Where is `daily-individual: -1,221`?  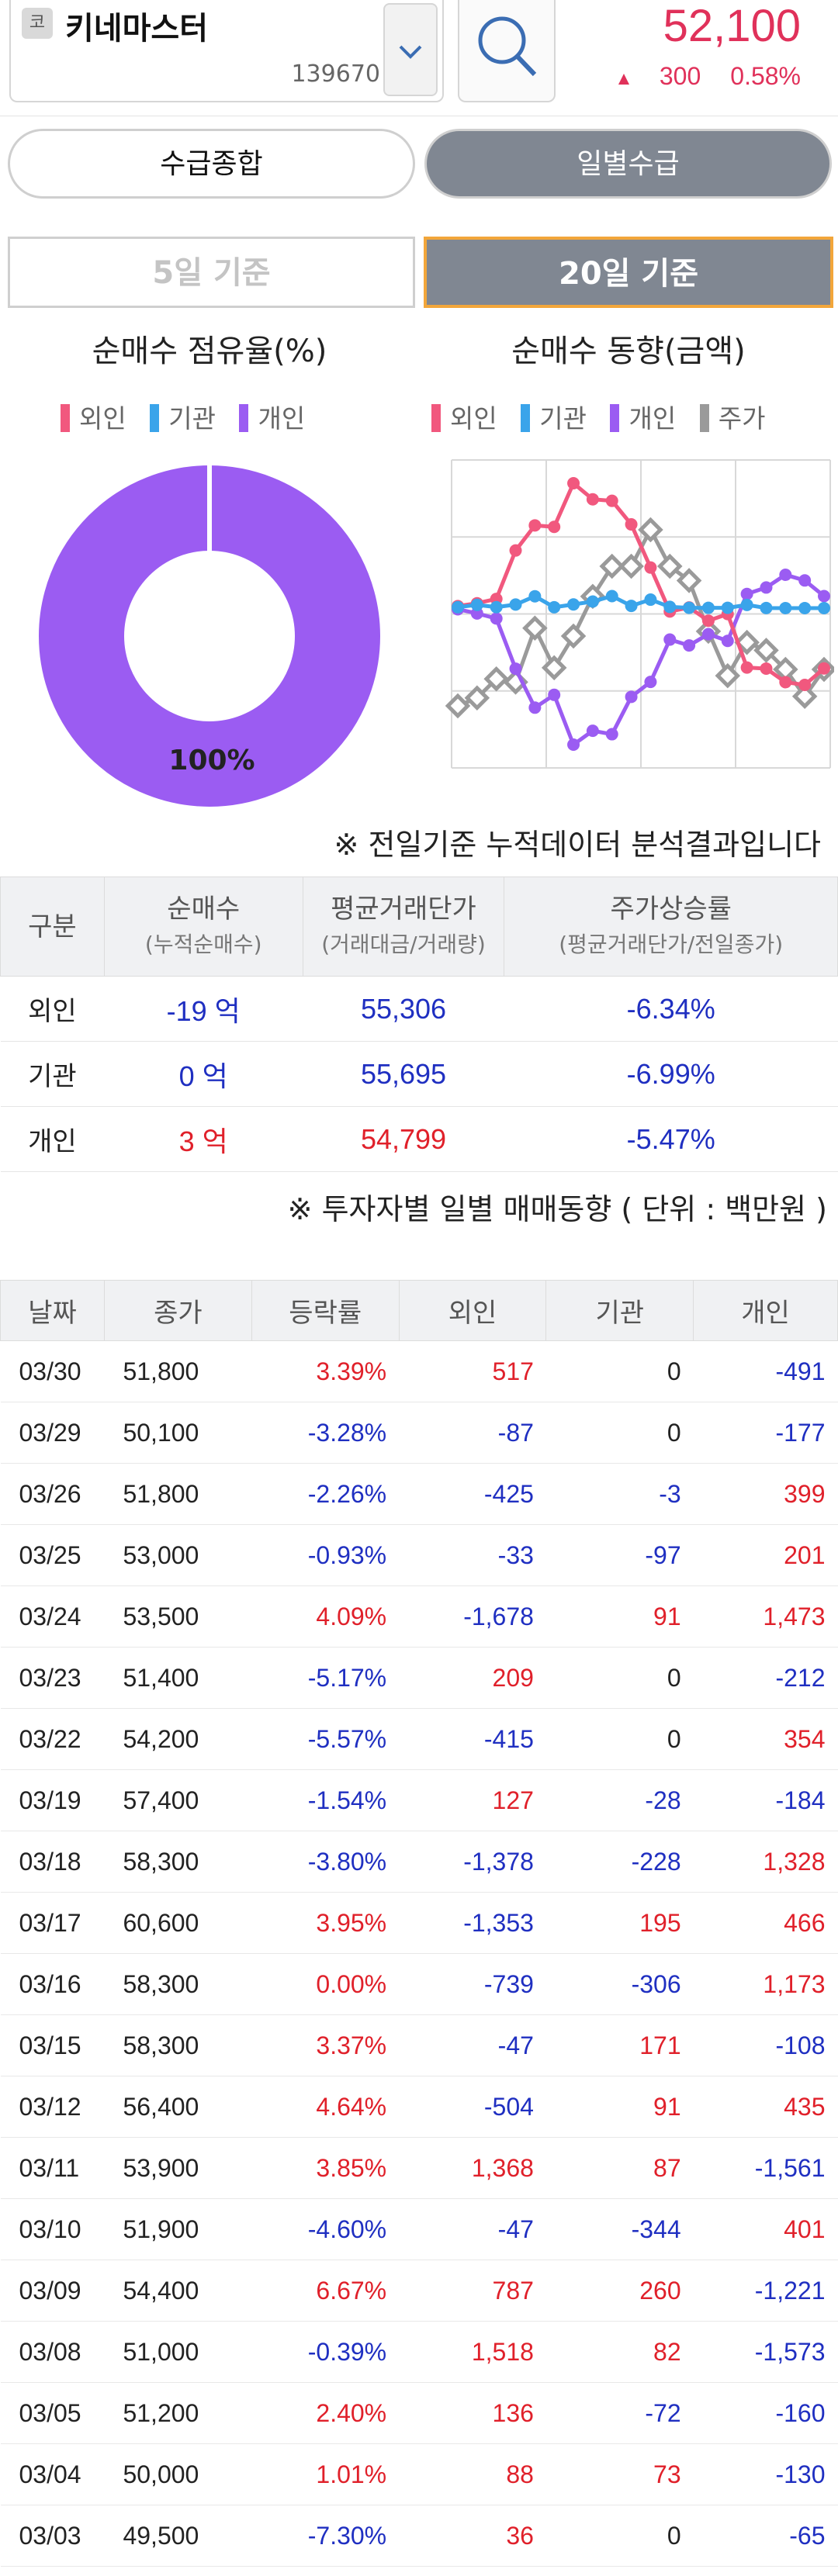 daily-individual: -1,221 is located at coordinates (765, 2291).